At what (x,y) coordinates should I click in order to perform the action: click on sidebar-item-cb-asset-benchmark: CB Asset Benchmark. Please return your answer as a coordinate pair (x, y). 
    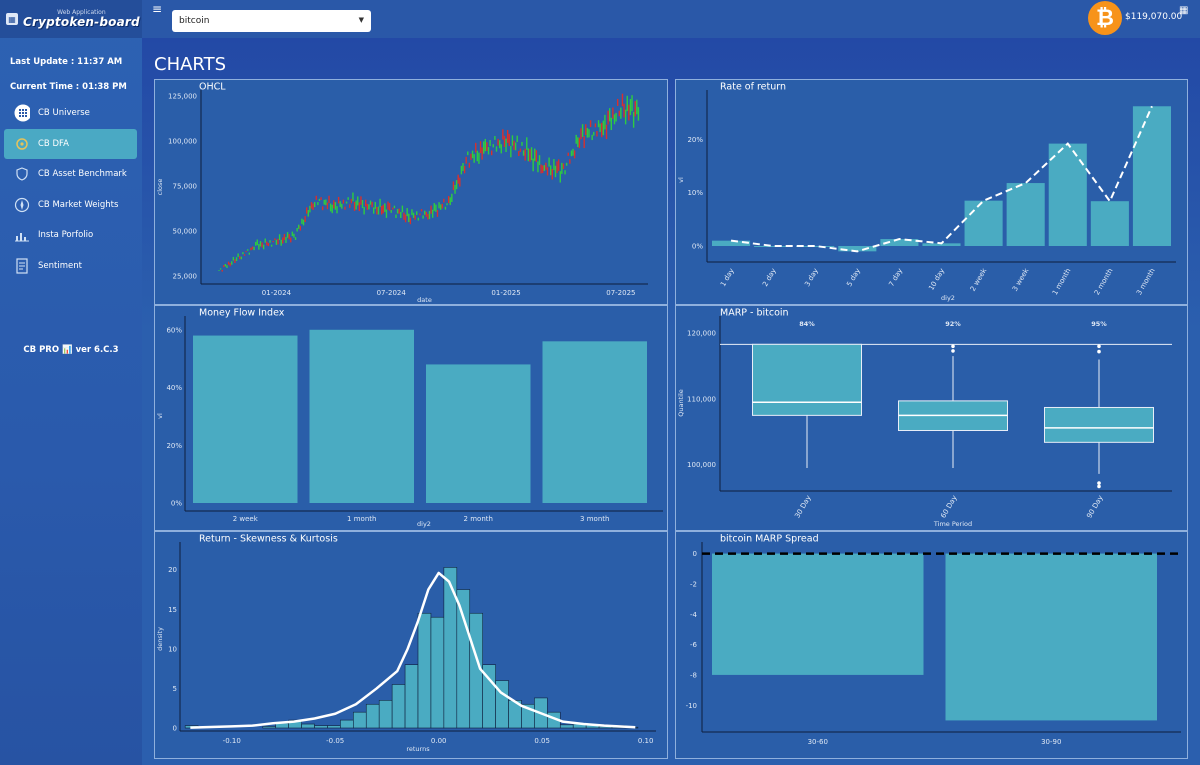
    Looking at the image, I should click on (70, 174).